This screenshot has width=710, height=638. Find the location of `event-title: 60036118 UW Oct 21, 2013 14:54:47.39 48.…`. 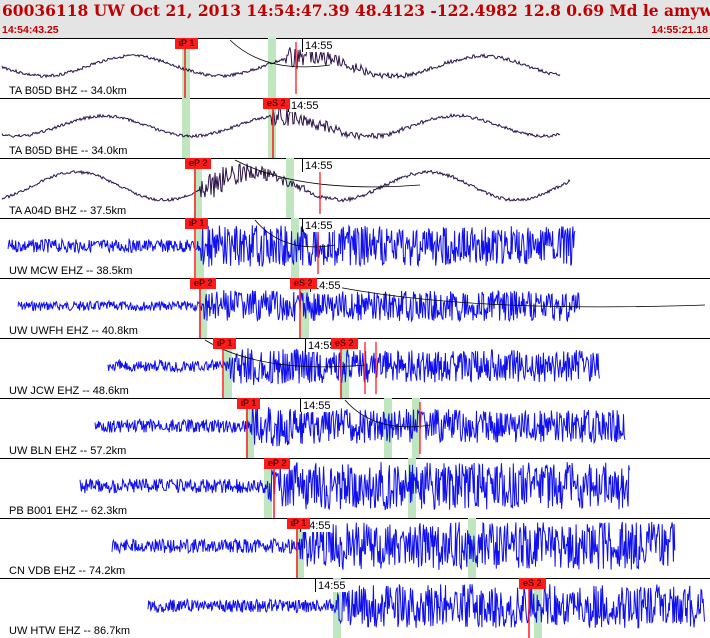

event-title: 60036118 UW Oct 21, 2013 14:54:47.39 48.… is located at coordinates (356, 10).